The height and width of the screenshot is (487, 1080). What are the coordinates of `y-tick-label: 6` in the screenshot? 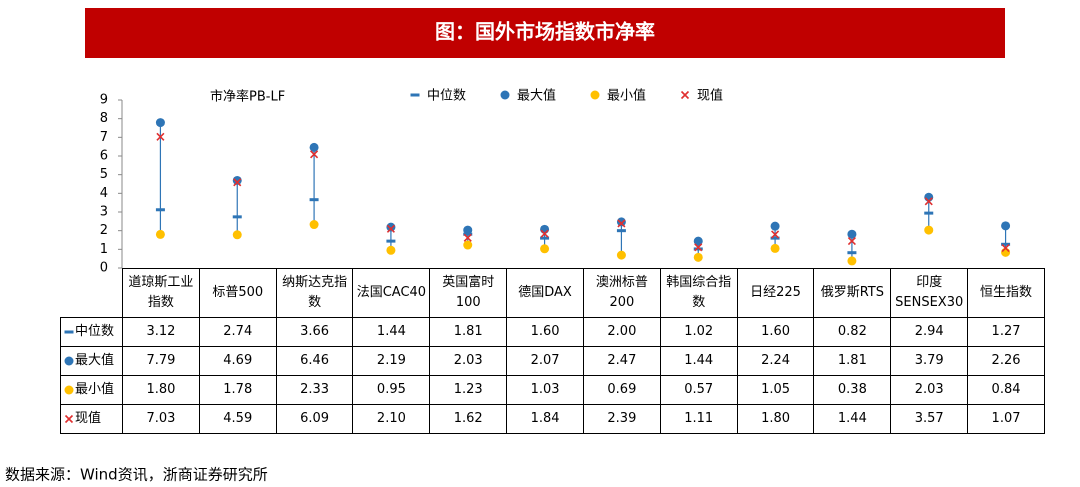 It's located at (104, 156).